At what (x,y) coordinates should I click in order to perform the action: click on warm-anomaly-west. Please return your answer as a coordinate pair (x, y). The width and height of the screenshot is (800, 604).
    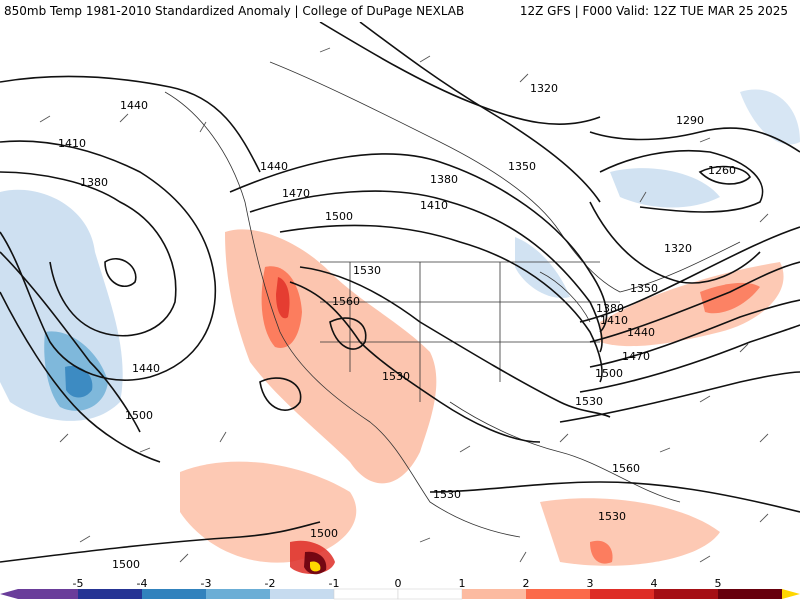
    Looking at the image, I should click on (331, 356).